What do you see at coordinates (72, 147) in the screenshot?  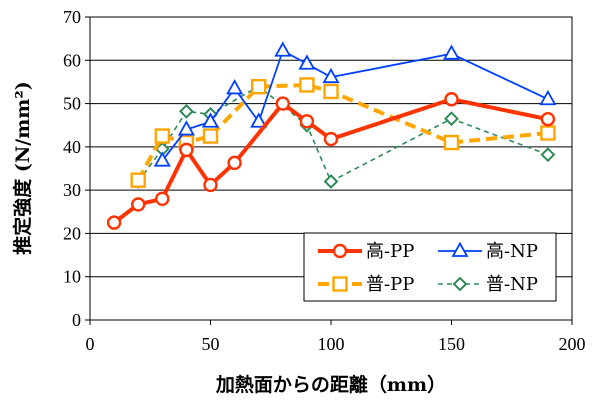 I see `y-tick-label: 40` at bounding box center [72, 147].